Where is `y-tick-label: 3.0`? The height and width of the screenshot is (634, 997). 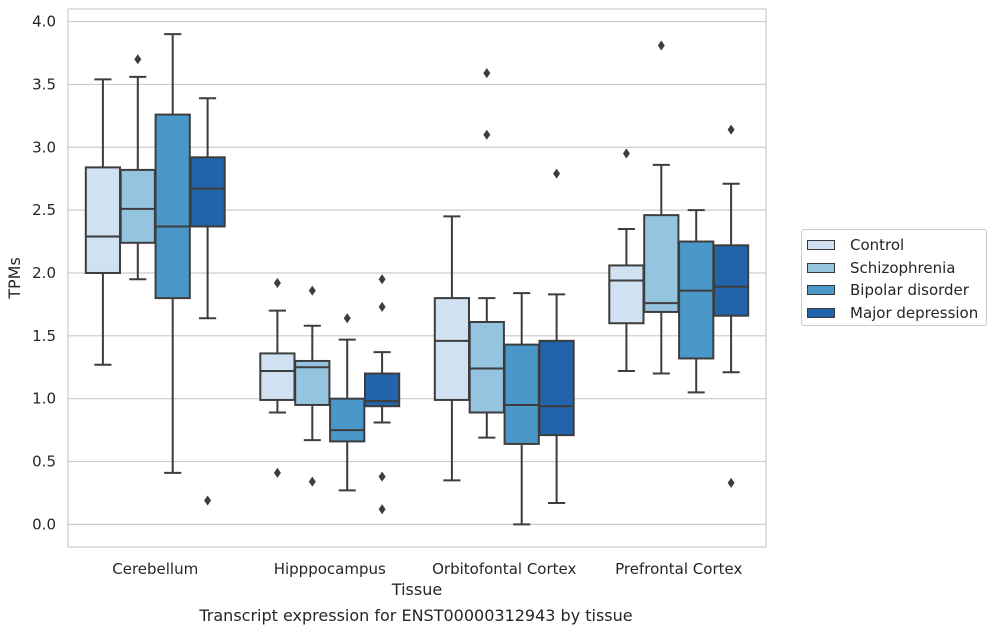
y-tick-label: 3.0 is located at coordinates (44, 147).